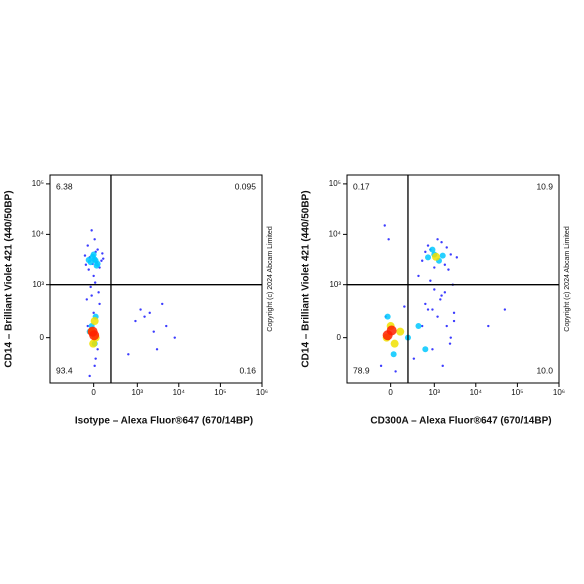 The image size is (584, 584). I want to click on quadrant-percent: 93.4, so click(64, 370).